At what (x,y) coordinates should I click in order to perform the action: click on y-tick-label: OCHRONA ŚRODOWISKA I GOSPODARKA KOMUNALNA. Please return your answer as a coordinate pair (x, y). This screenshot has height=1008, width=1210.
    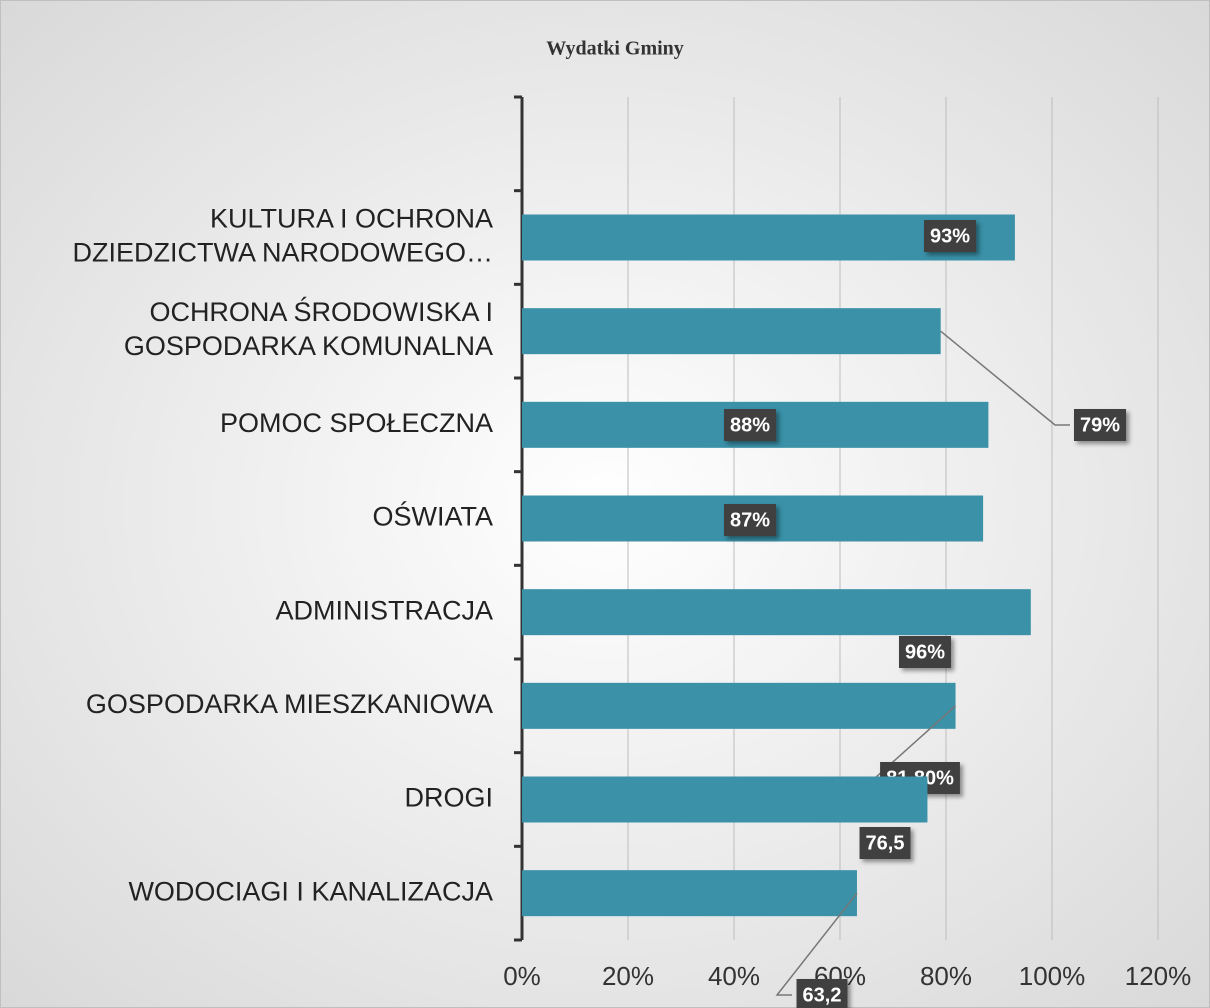
    Looking at the image, I should click on (308, 328).